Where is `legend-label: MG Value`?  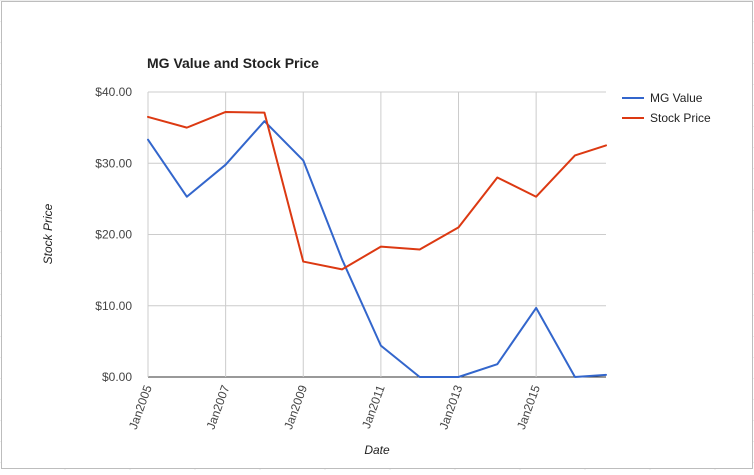
legend-label: MG Value is located at coordinates (676, 98).